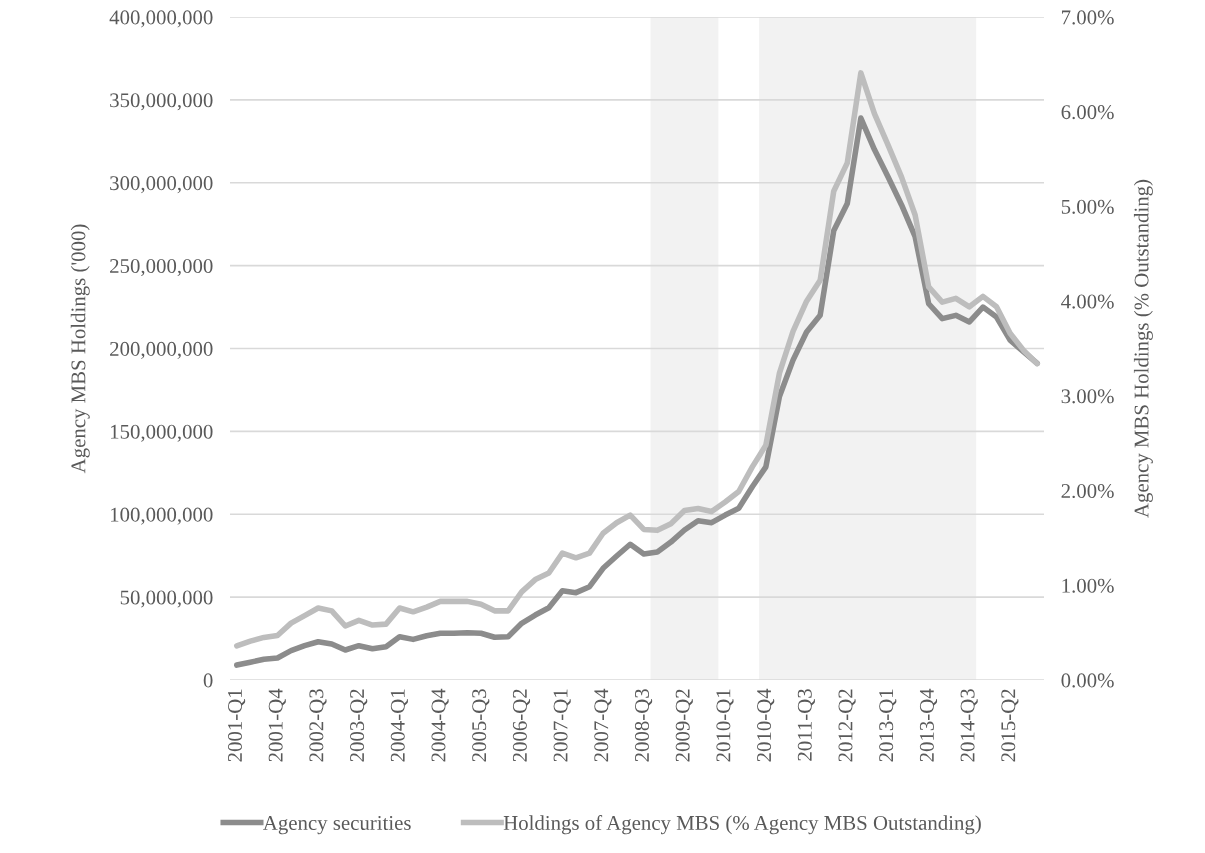  I want to click on y-axis-title: Agency MBS Holdings ('000), so click(80, 349).